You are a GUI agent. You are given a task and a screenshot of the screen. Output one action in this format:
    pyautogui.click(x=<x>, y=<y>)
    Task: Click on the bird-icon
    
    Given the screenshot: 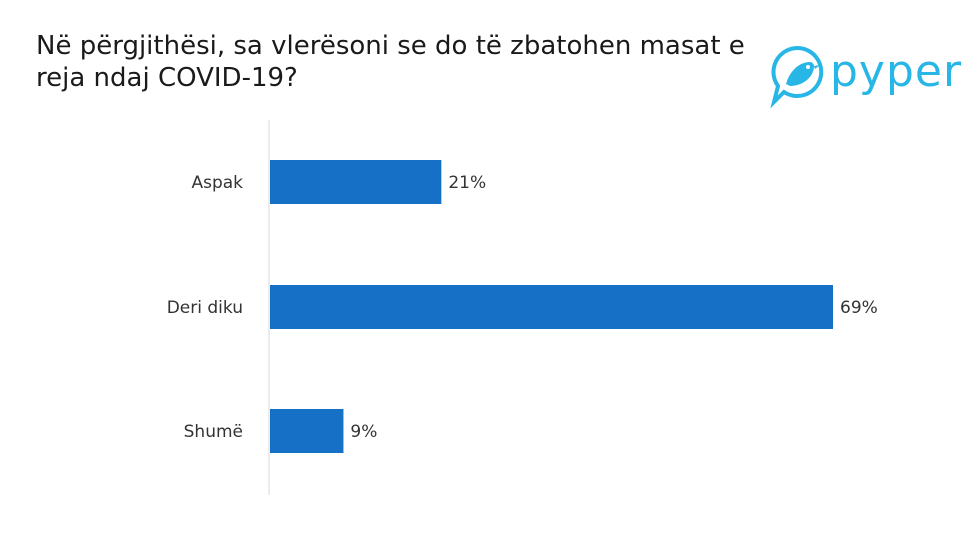 What is the action you would take?
    pyautogui.click(x=797, y=77)
    